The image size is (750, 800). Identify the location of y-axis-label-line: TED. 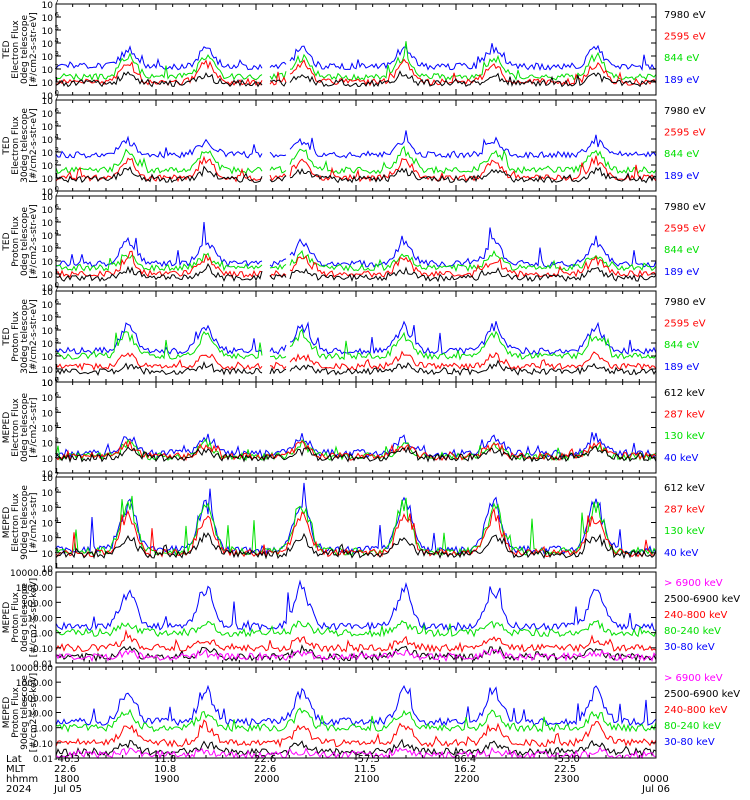
(7, 145).